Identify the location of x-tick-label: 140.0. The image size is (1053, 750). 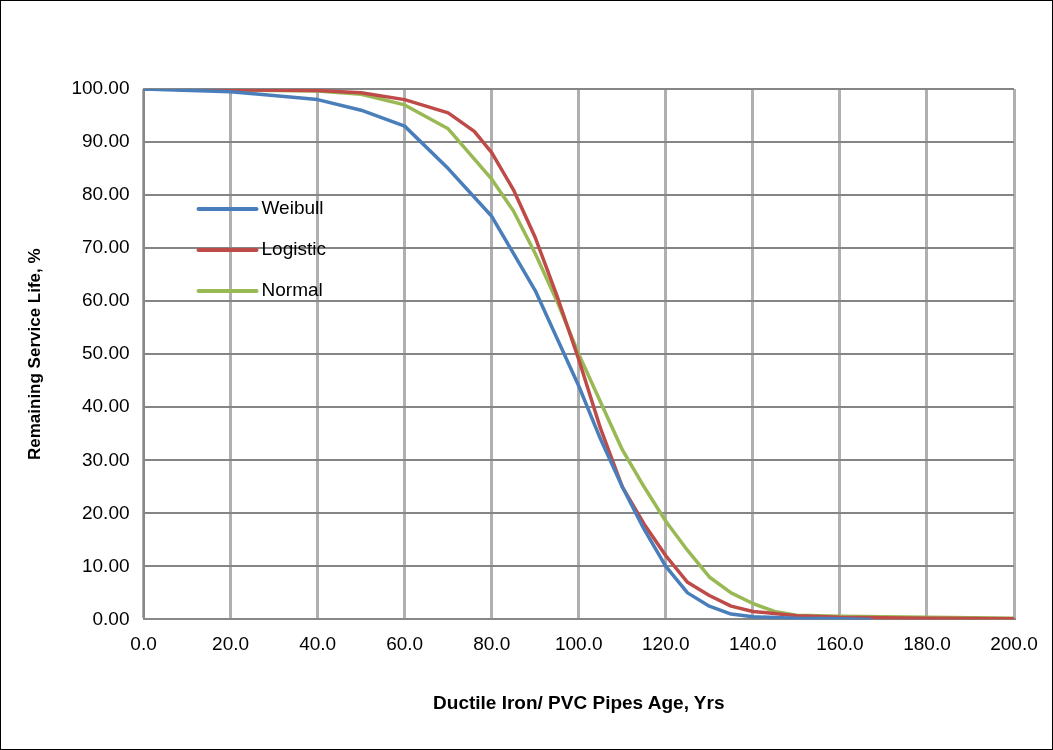
(753, 644).